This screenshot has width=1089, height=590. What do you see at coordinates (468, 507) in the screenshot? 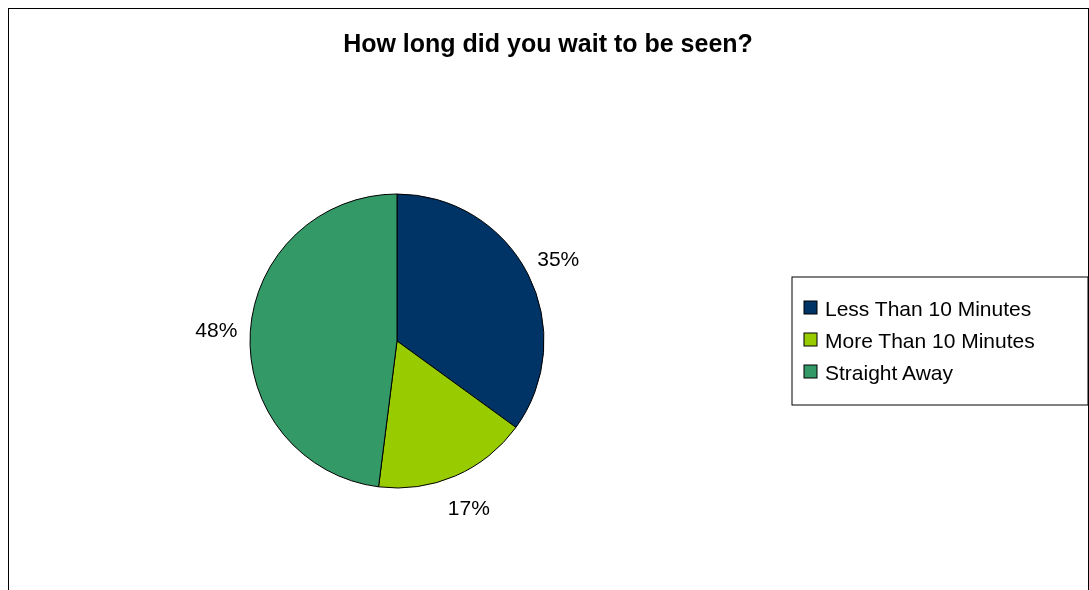
I see `data-label: 17%` at bounding box center [468, 507].